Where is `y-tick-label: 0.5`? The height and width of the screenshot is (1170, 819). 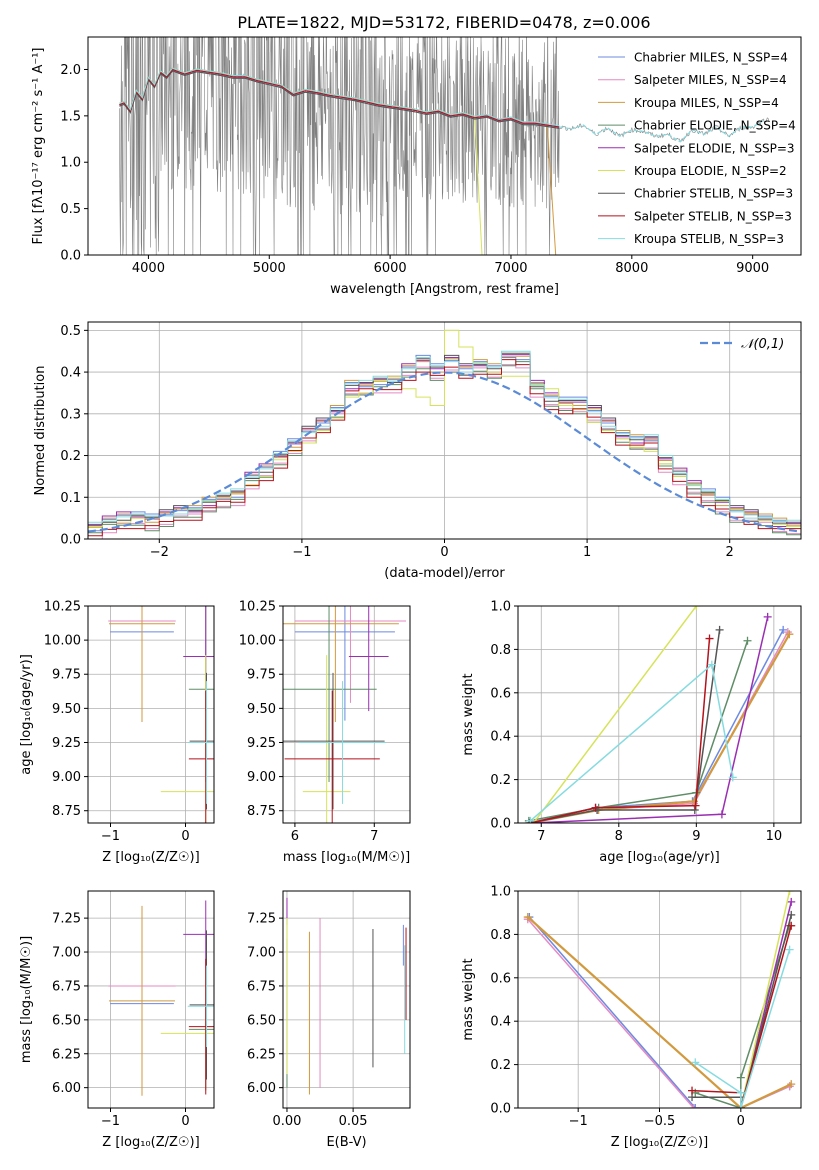 y-tick-label: 0.5 is located at coordinates (70, 331).